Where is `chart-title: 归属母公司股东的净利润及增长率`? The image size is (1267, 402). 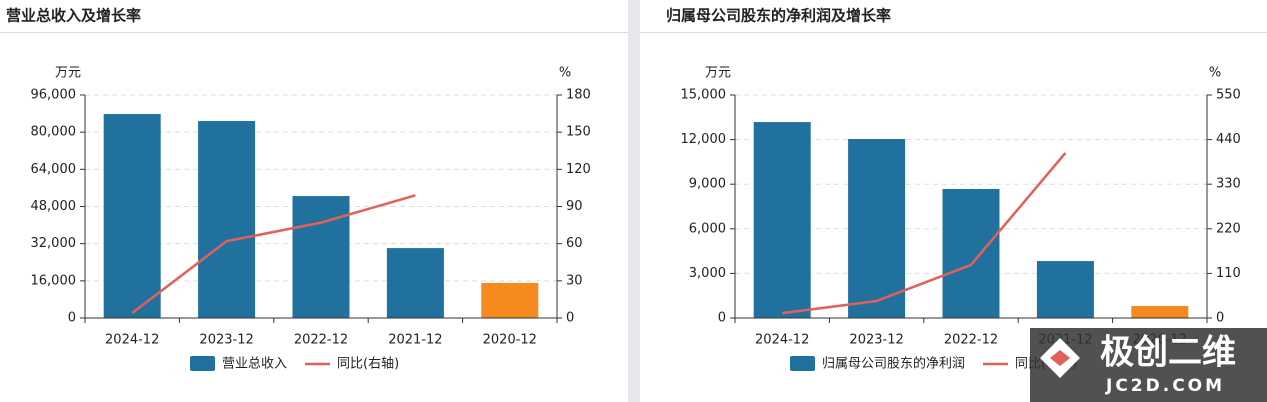
chart-title: 归属母公司股东的净利润及增长率 is located at coordinates (778, 16).